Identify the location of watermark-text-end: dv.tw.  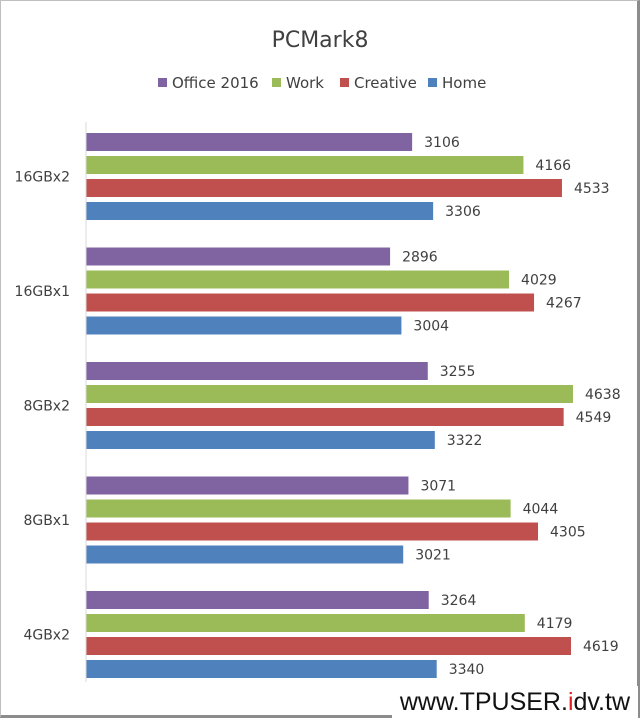
(602, 702).